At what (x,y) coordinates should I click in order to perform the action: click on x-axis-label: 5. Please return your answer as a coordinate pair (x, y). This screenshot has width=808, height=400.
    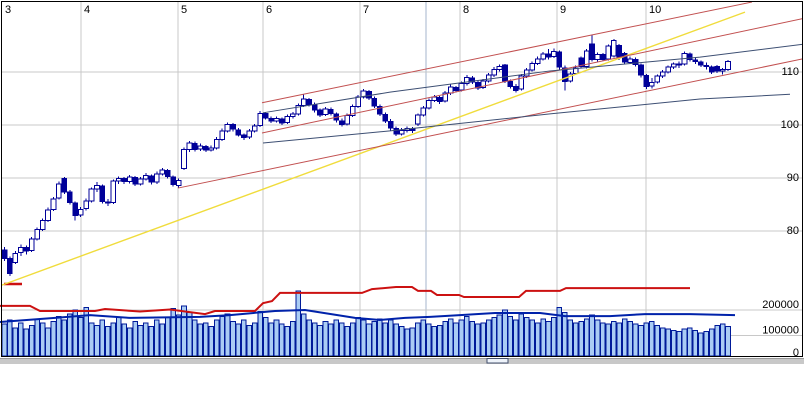
    Looking at the image, I should click on (184, 10).